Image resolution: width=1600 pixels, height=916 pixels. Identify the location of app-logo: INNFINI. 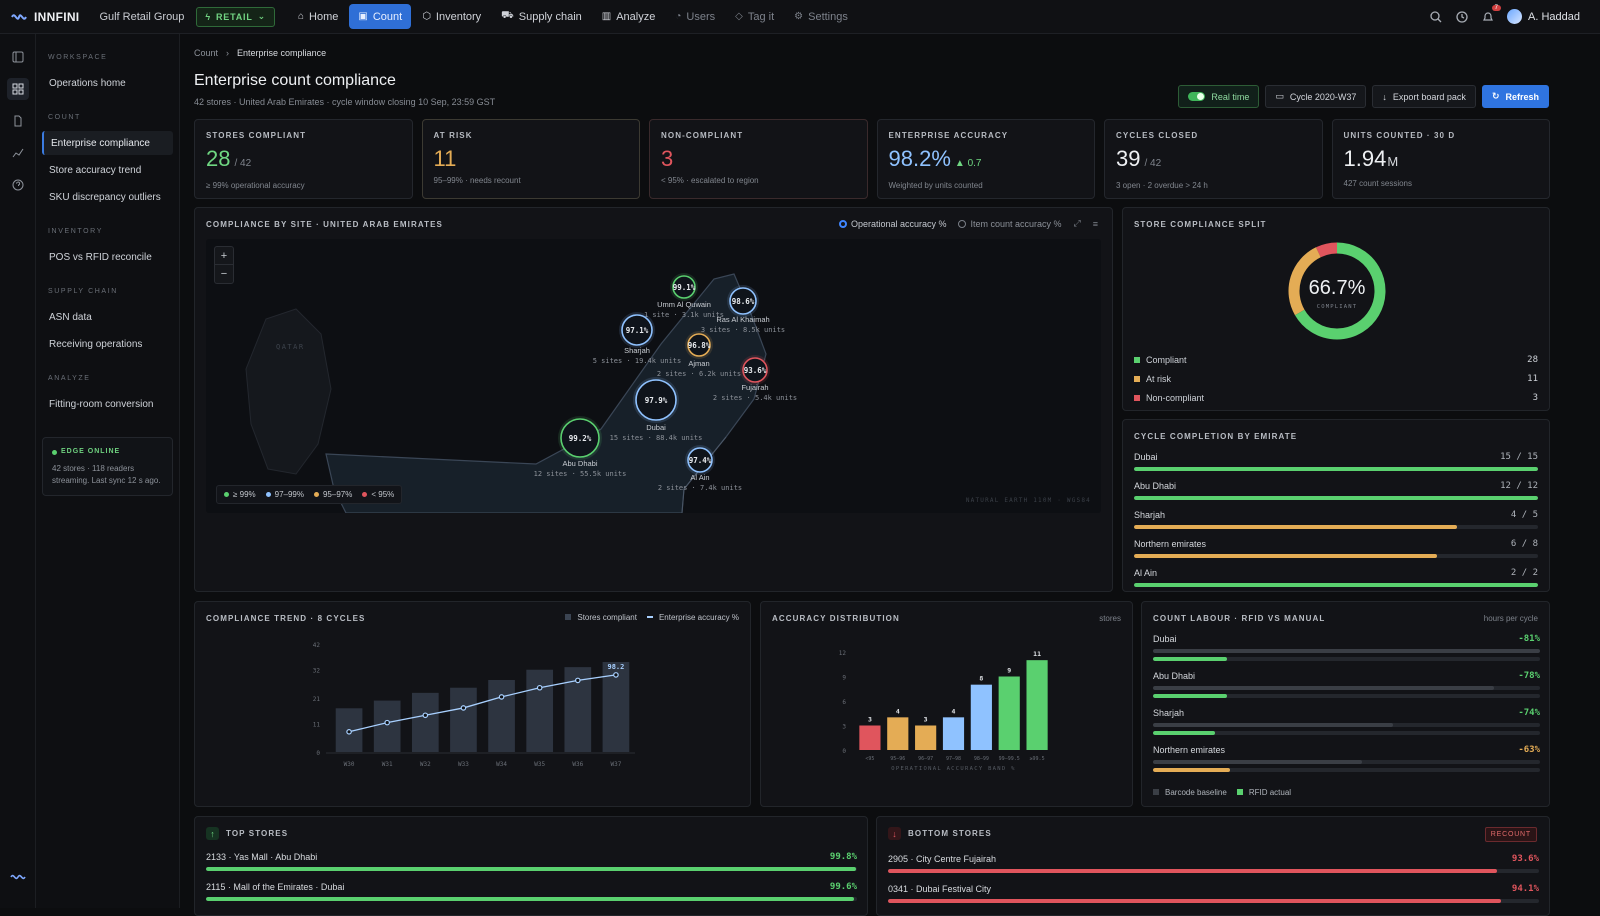
(44, 17).